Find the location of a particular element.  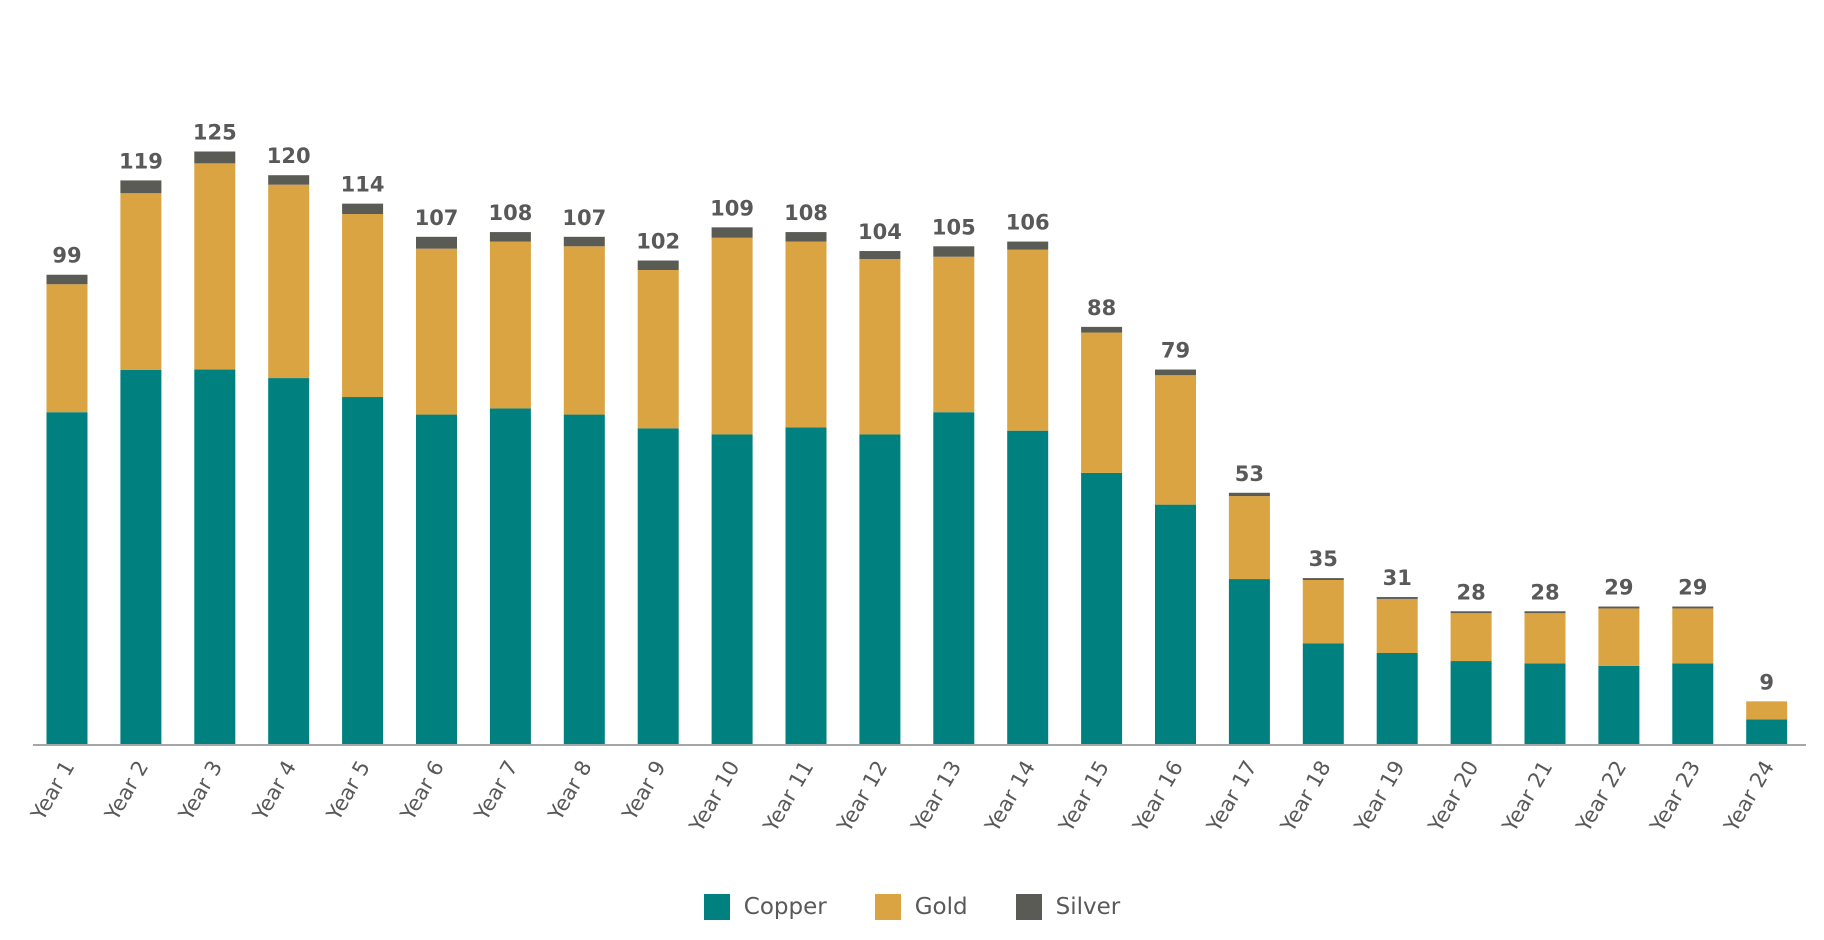

total-label-19: 31 is located at coordinates (1397, 578).